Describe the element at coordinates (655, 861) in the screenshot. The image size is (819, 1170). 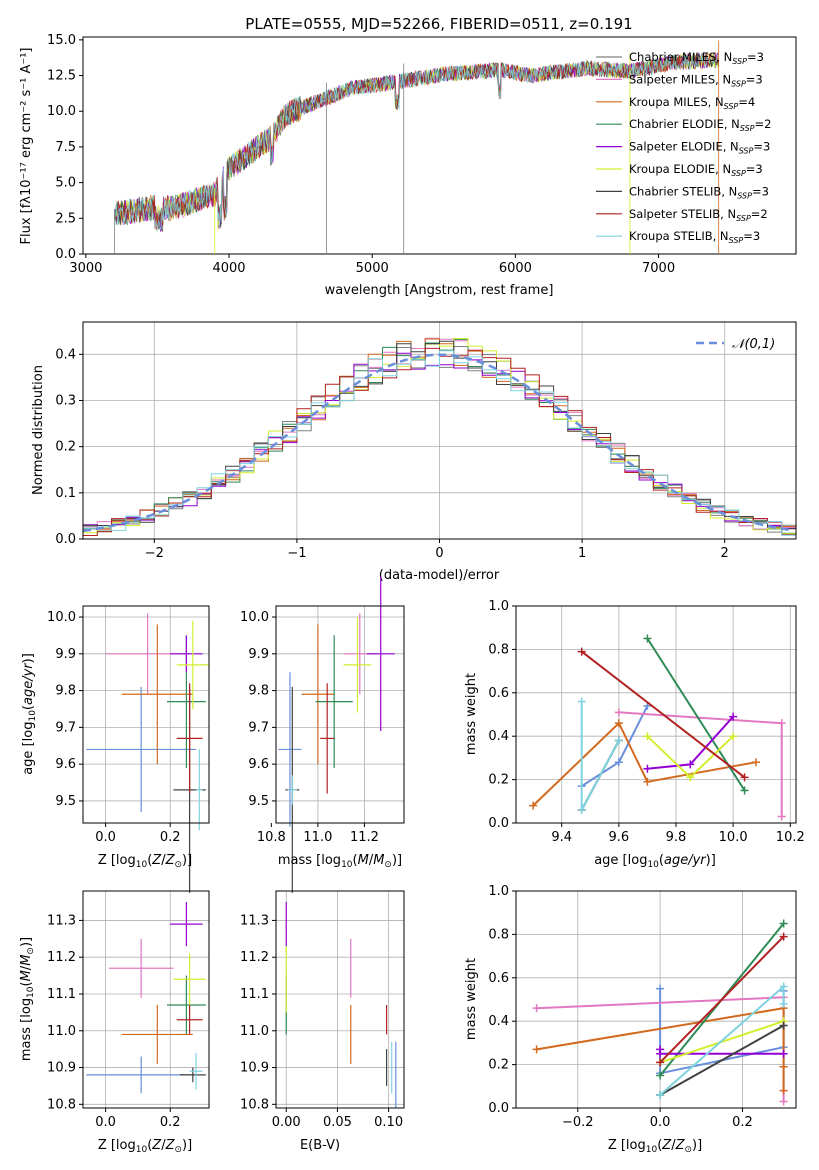
I see `p5-xlabel: age [log10(age/yr)]` at that location.